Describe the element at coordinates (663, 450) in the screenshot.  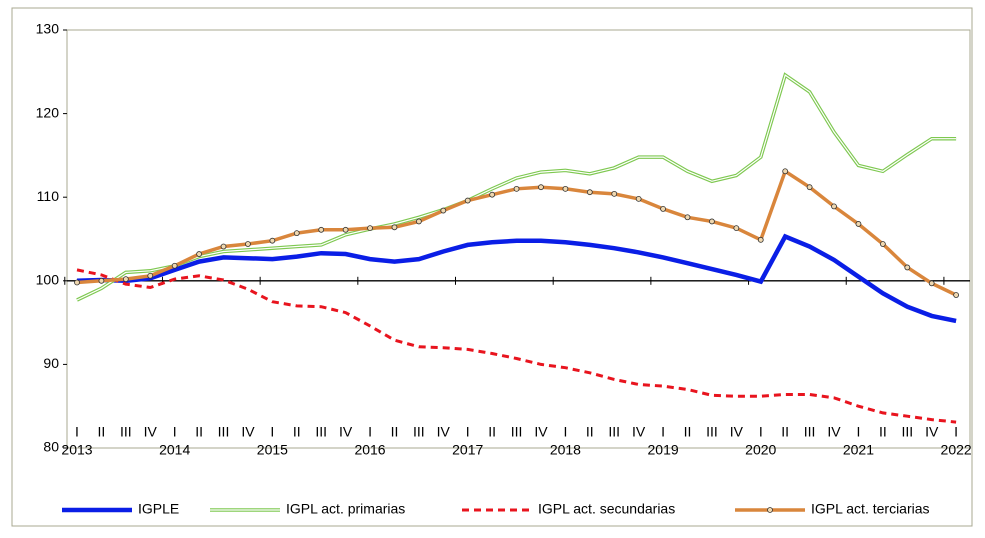
I see `year-label: 2019` at that location.